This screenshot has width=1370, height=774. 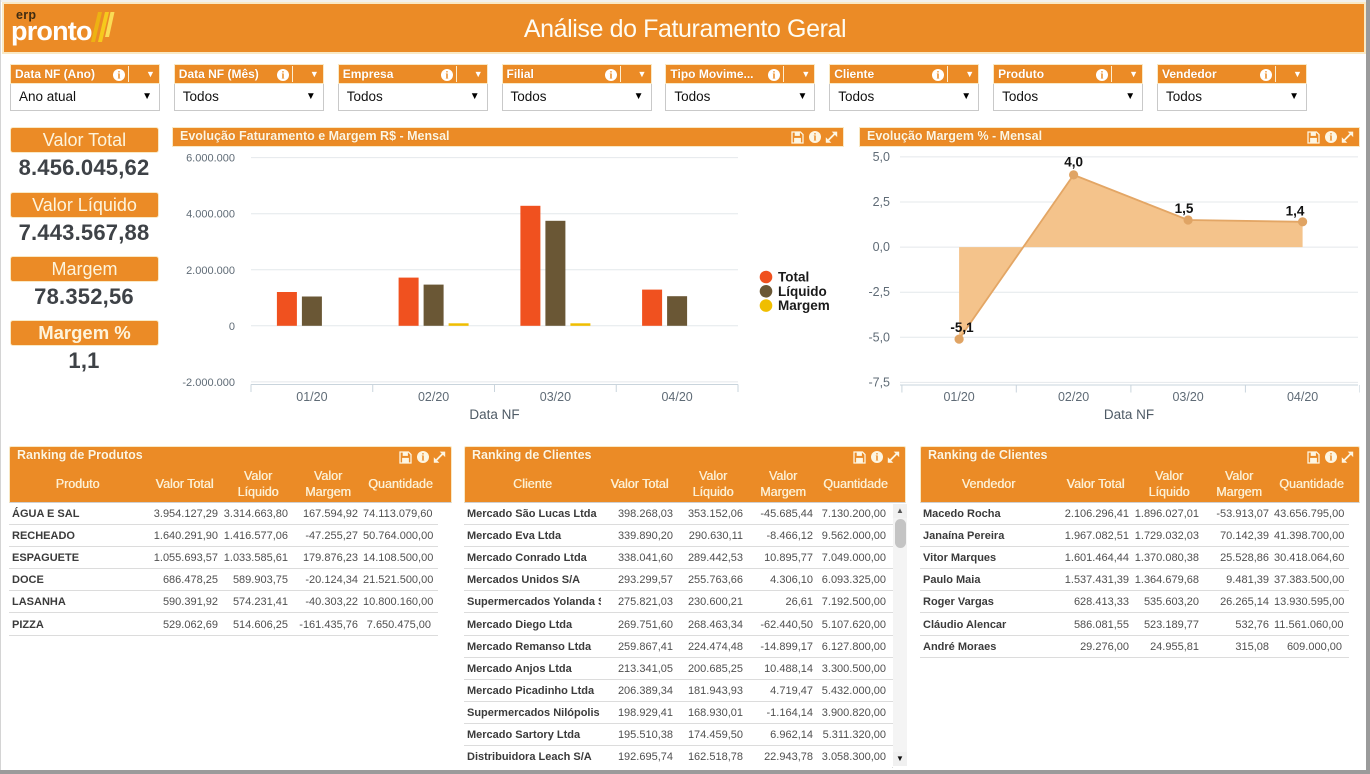 I want to click on svg-text: 2,5, so click(x=881, y=202).